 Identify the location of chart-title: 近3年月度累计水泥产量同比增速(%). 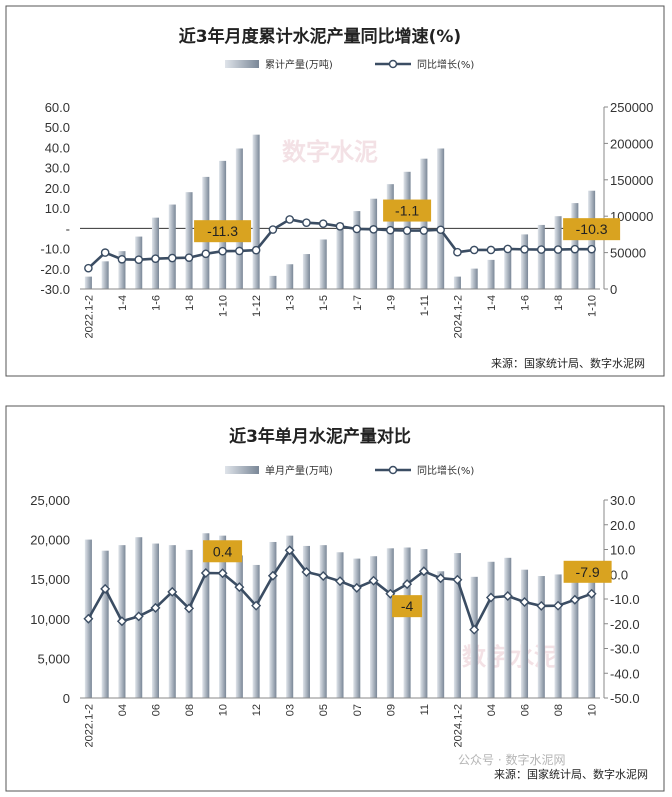
(320, 36).